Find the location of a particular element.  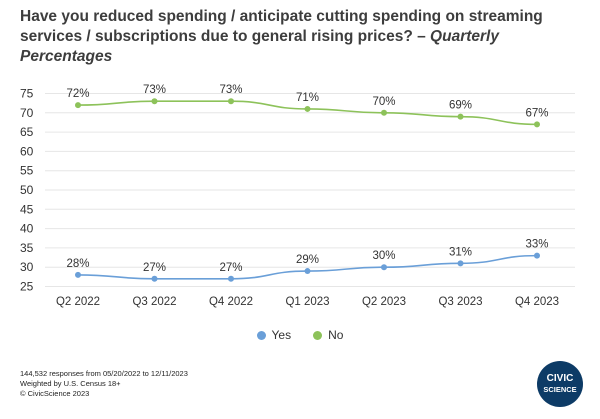

data-label-yes: 31% is located at coordinates (460, 252).